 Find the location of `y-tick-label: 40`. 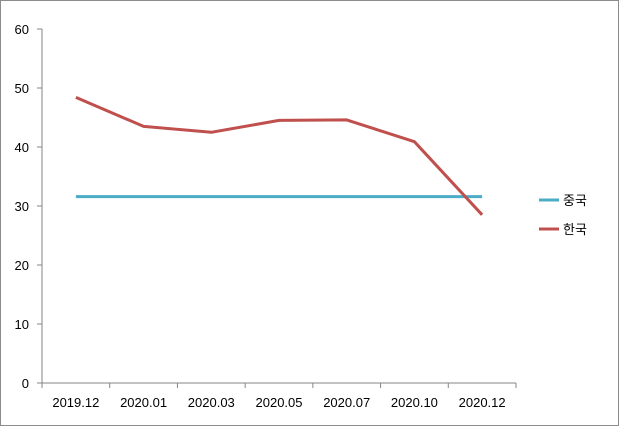

y-tick-label: 40 is located at coordinates (22, 147).